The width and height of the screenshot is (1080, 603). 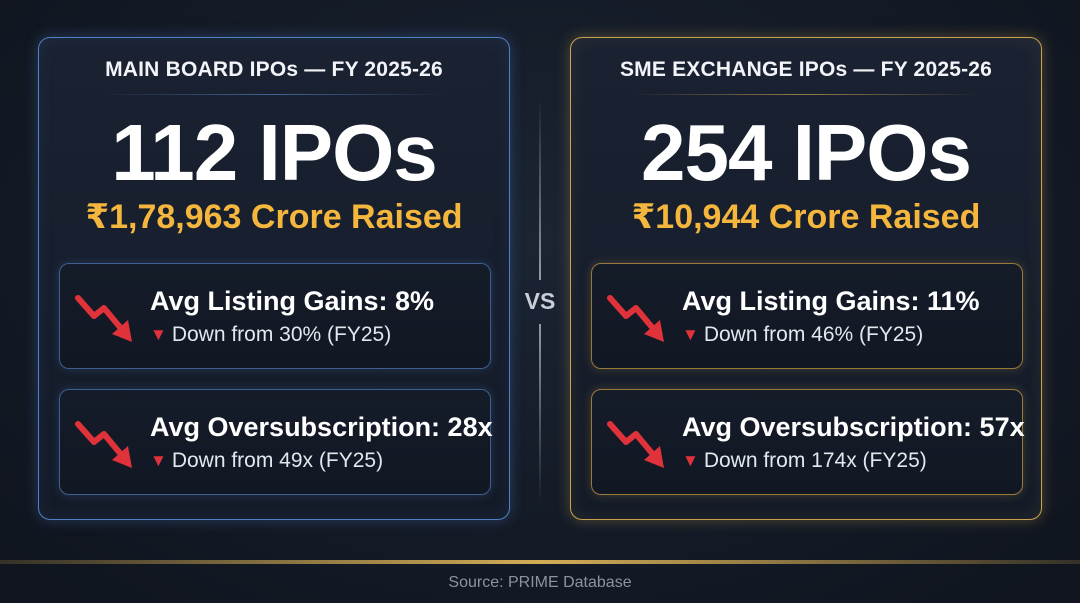 What do you see at coordinates (540, 562) in the screenshot?
I see `footer-divider` at bounding box center [540, 562].